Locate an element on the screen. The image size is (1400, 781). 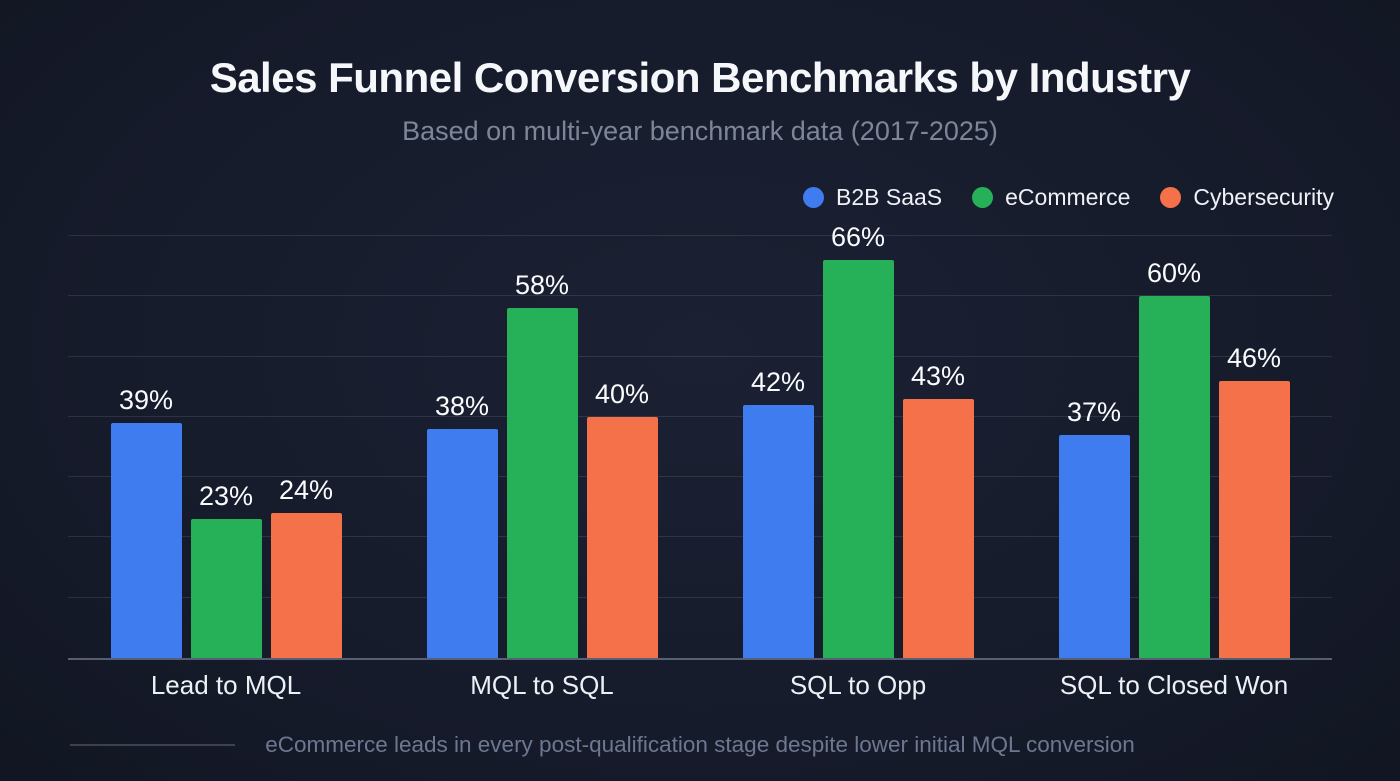
legend-item: Cybersecurity is located at coordinates (1247, 197).